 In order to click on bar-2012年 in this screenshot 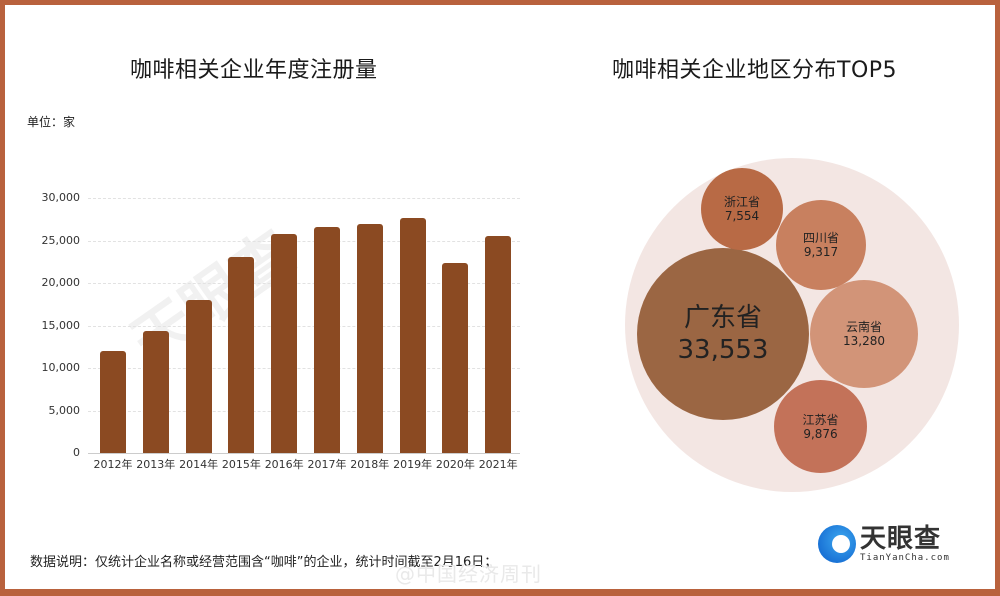, I will do `click(113, 402)`.